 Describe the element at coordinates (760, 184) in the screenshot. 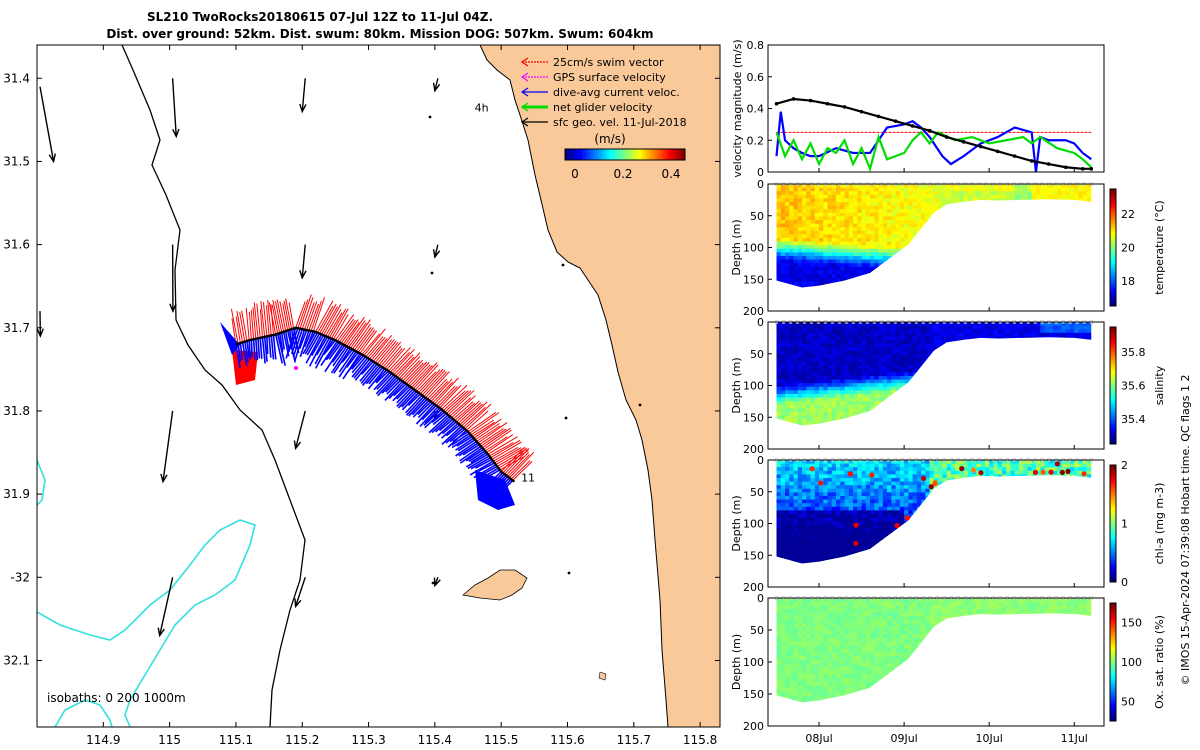

I see `section-y-tick-label: 0` at that location.